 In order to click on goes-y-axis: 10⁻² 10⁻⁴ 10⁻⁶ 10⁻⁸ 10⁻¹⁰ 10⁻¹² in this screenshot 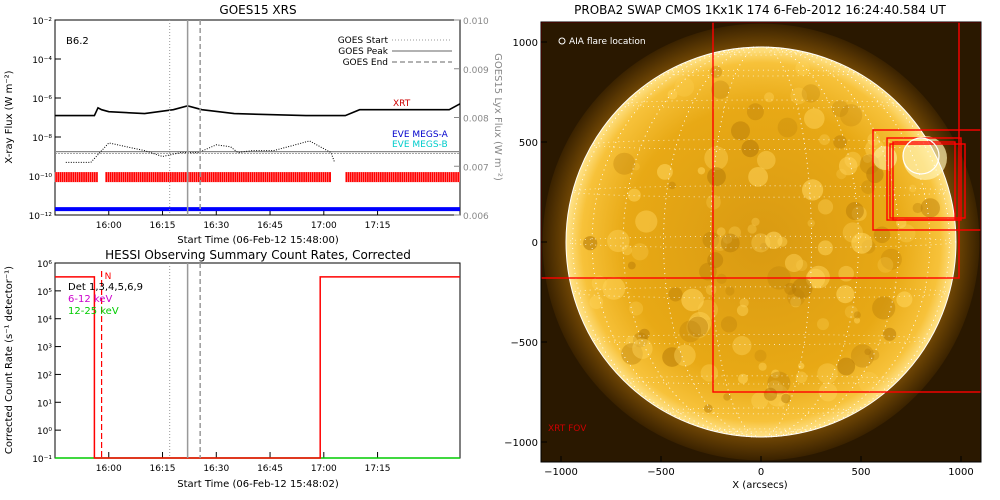, I will do `click(45, 119)`.